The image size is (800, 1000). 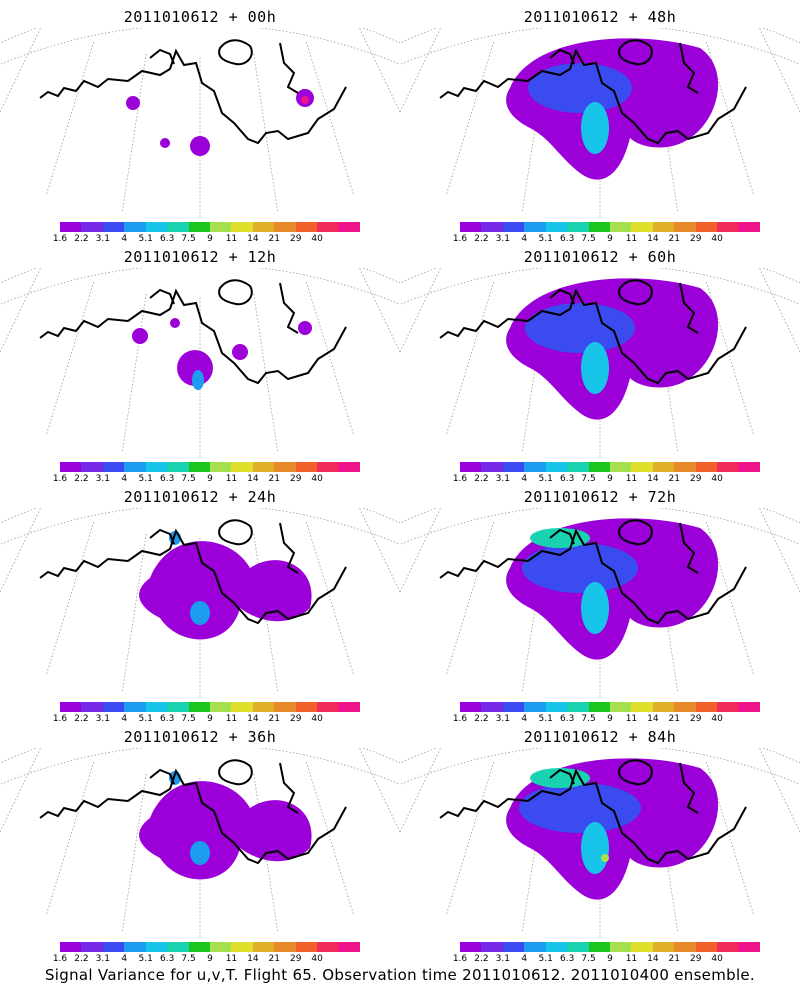 What do you see at coordinates (200, 737) in the screenshot?
I see `panel-title: 2011010612 + 36h` at bounding box center [200, 737].